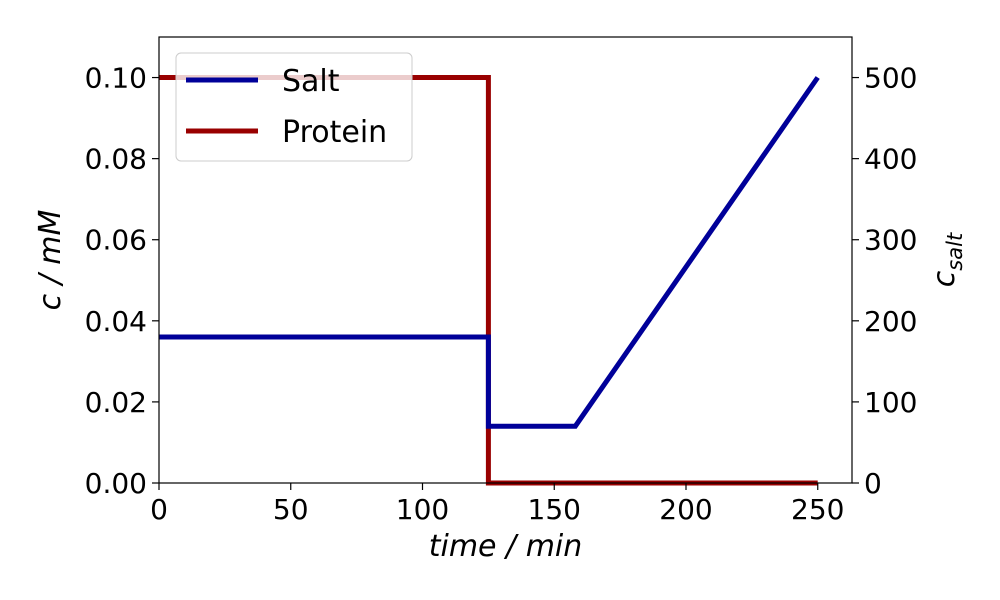 This screenshot has height=600, width=1000. Describe the element at coordinates (685, 509) in the screenshot. I see `x-tick-label: 200` at that location.